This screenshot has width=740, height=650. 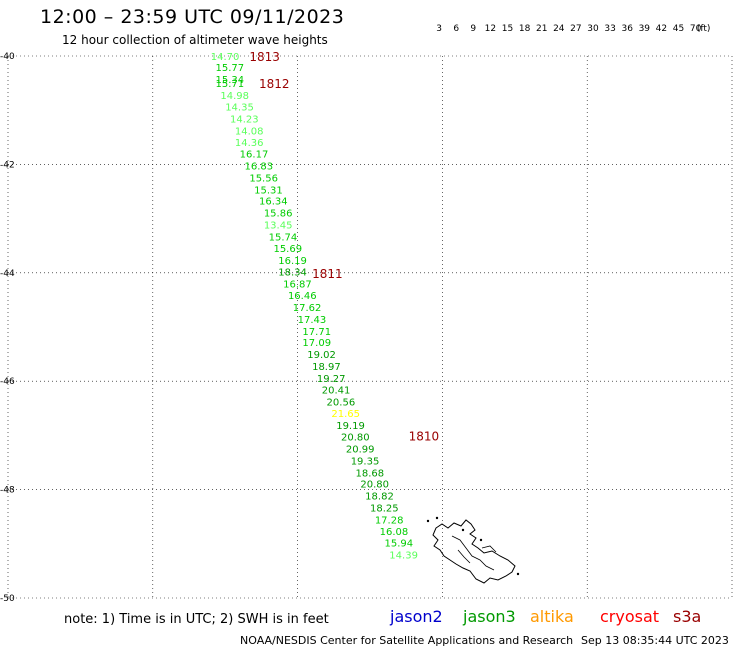 What do you see at coordinates (416, 616) in the screenshot?
I see `legend-sat-jason2: jason2` at bounding box center [416, 616].